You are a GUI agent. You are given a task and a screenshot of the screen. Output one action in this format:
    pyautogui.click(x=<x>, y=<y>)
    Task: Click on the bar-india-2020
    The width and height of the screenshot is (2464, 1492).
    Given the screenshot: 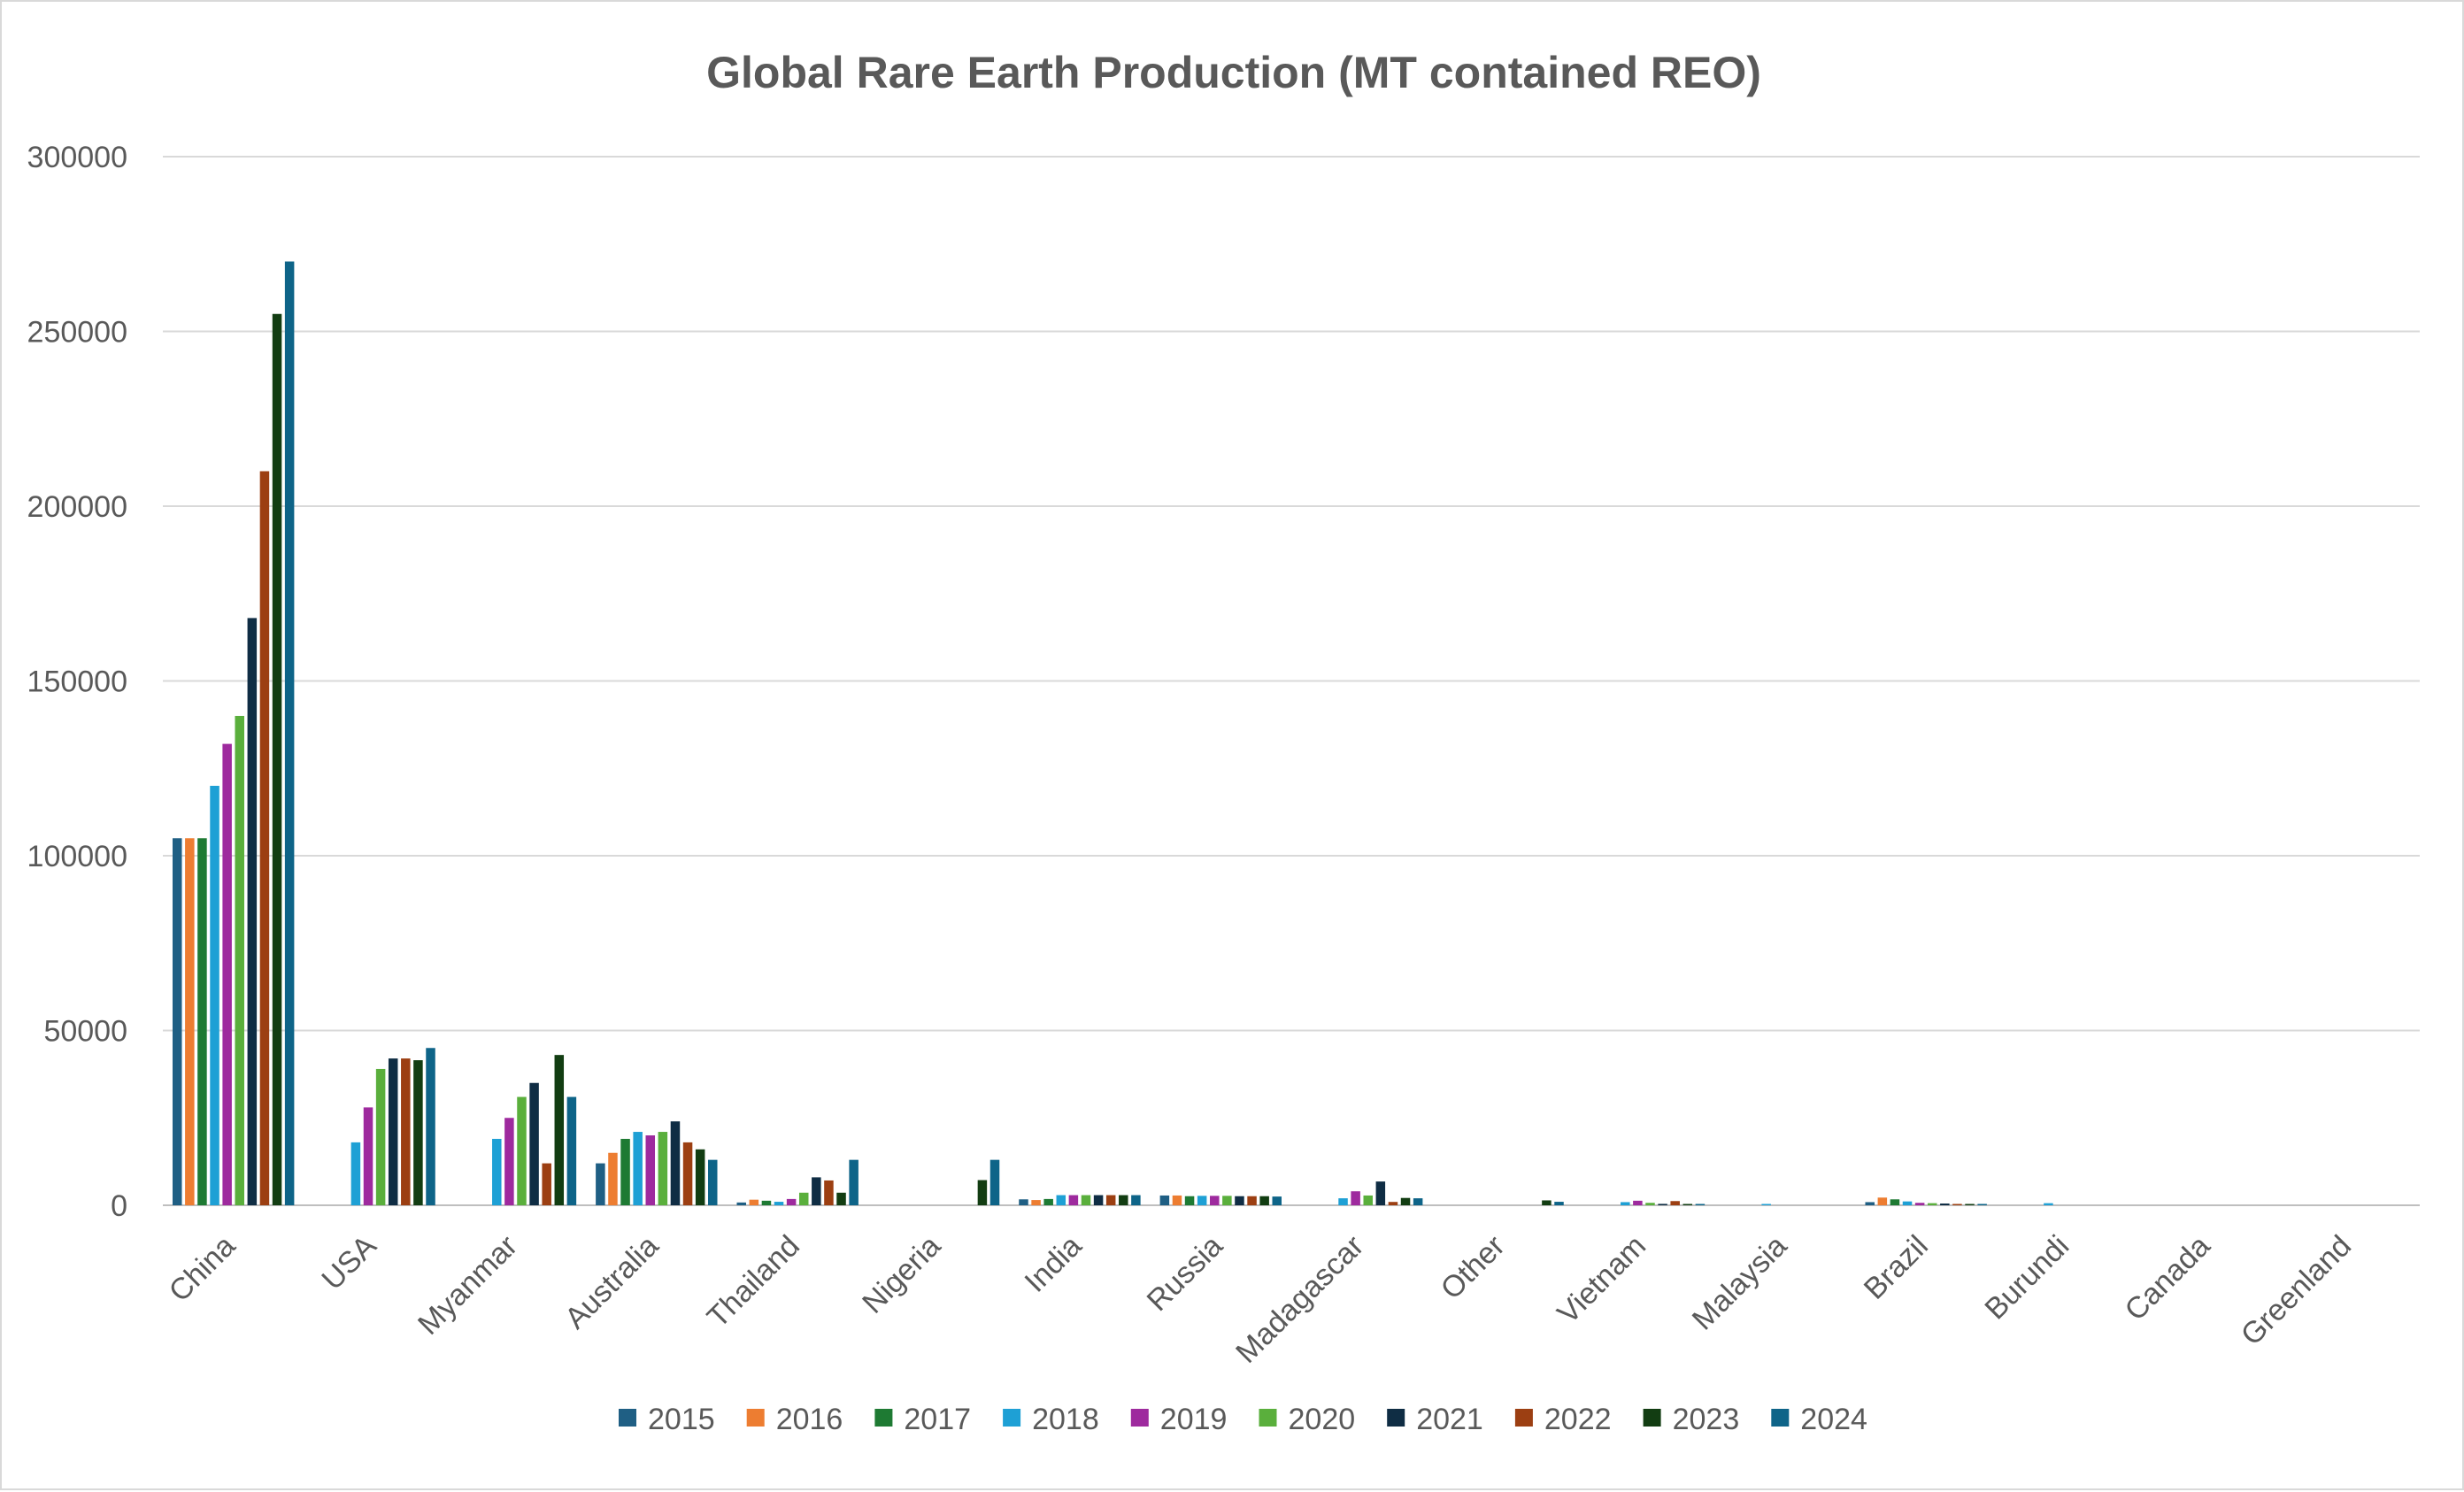 What is the action you would take?
    pyautogui.click(x=1086, y=1200)
    